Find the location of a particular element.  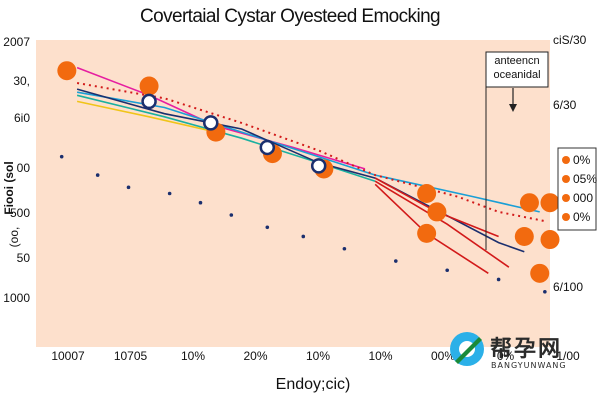

chart-title: Covertaial Cystar Oyesteed Emocking is located at coordinates (290, 16).